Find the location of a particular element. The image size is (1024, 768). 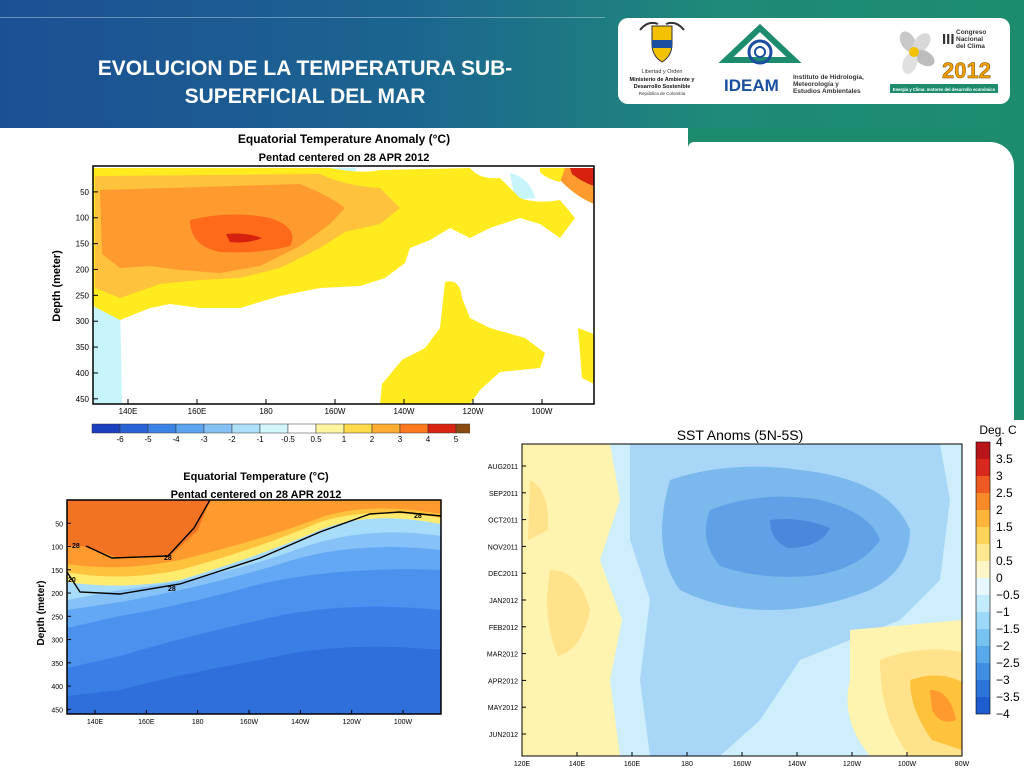

anomaly-colorbar-label: -2 is located at coordinates (232, 439).